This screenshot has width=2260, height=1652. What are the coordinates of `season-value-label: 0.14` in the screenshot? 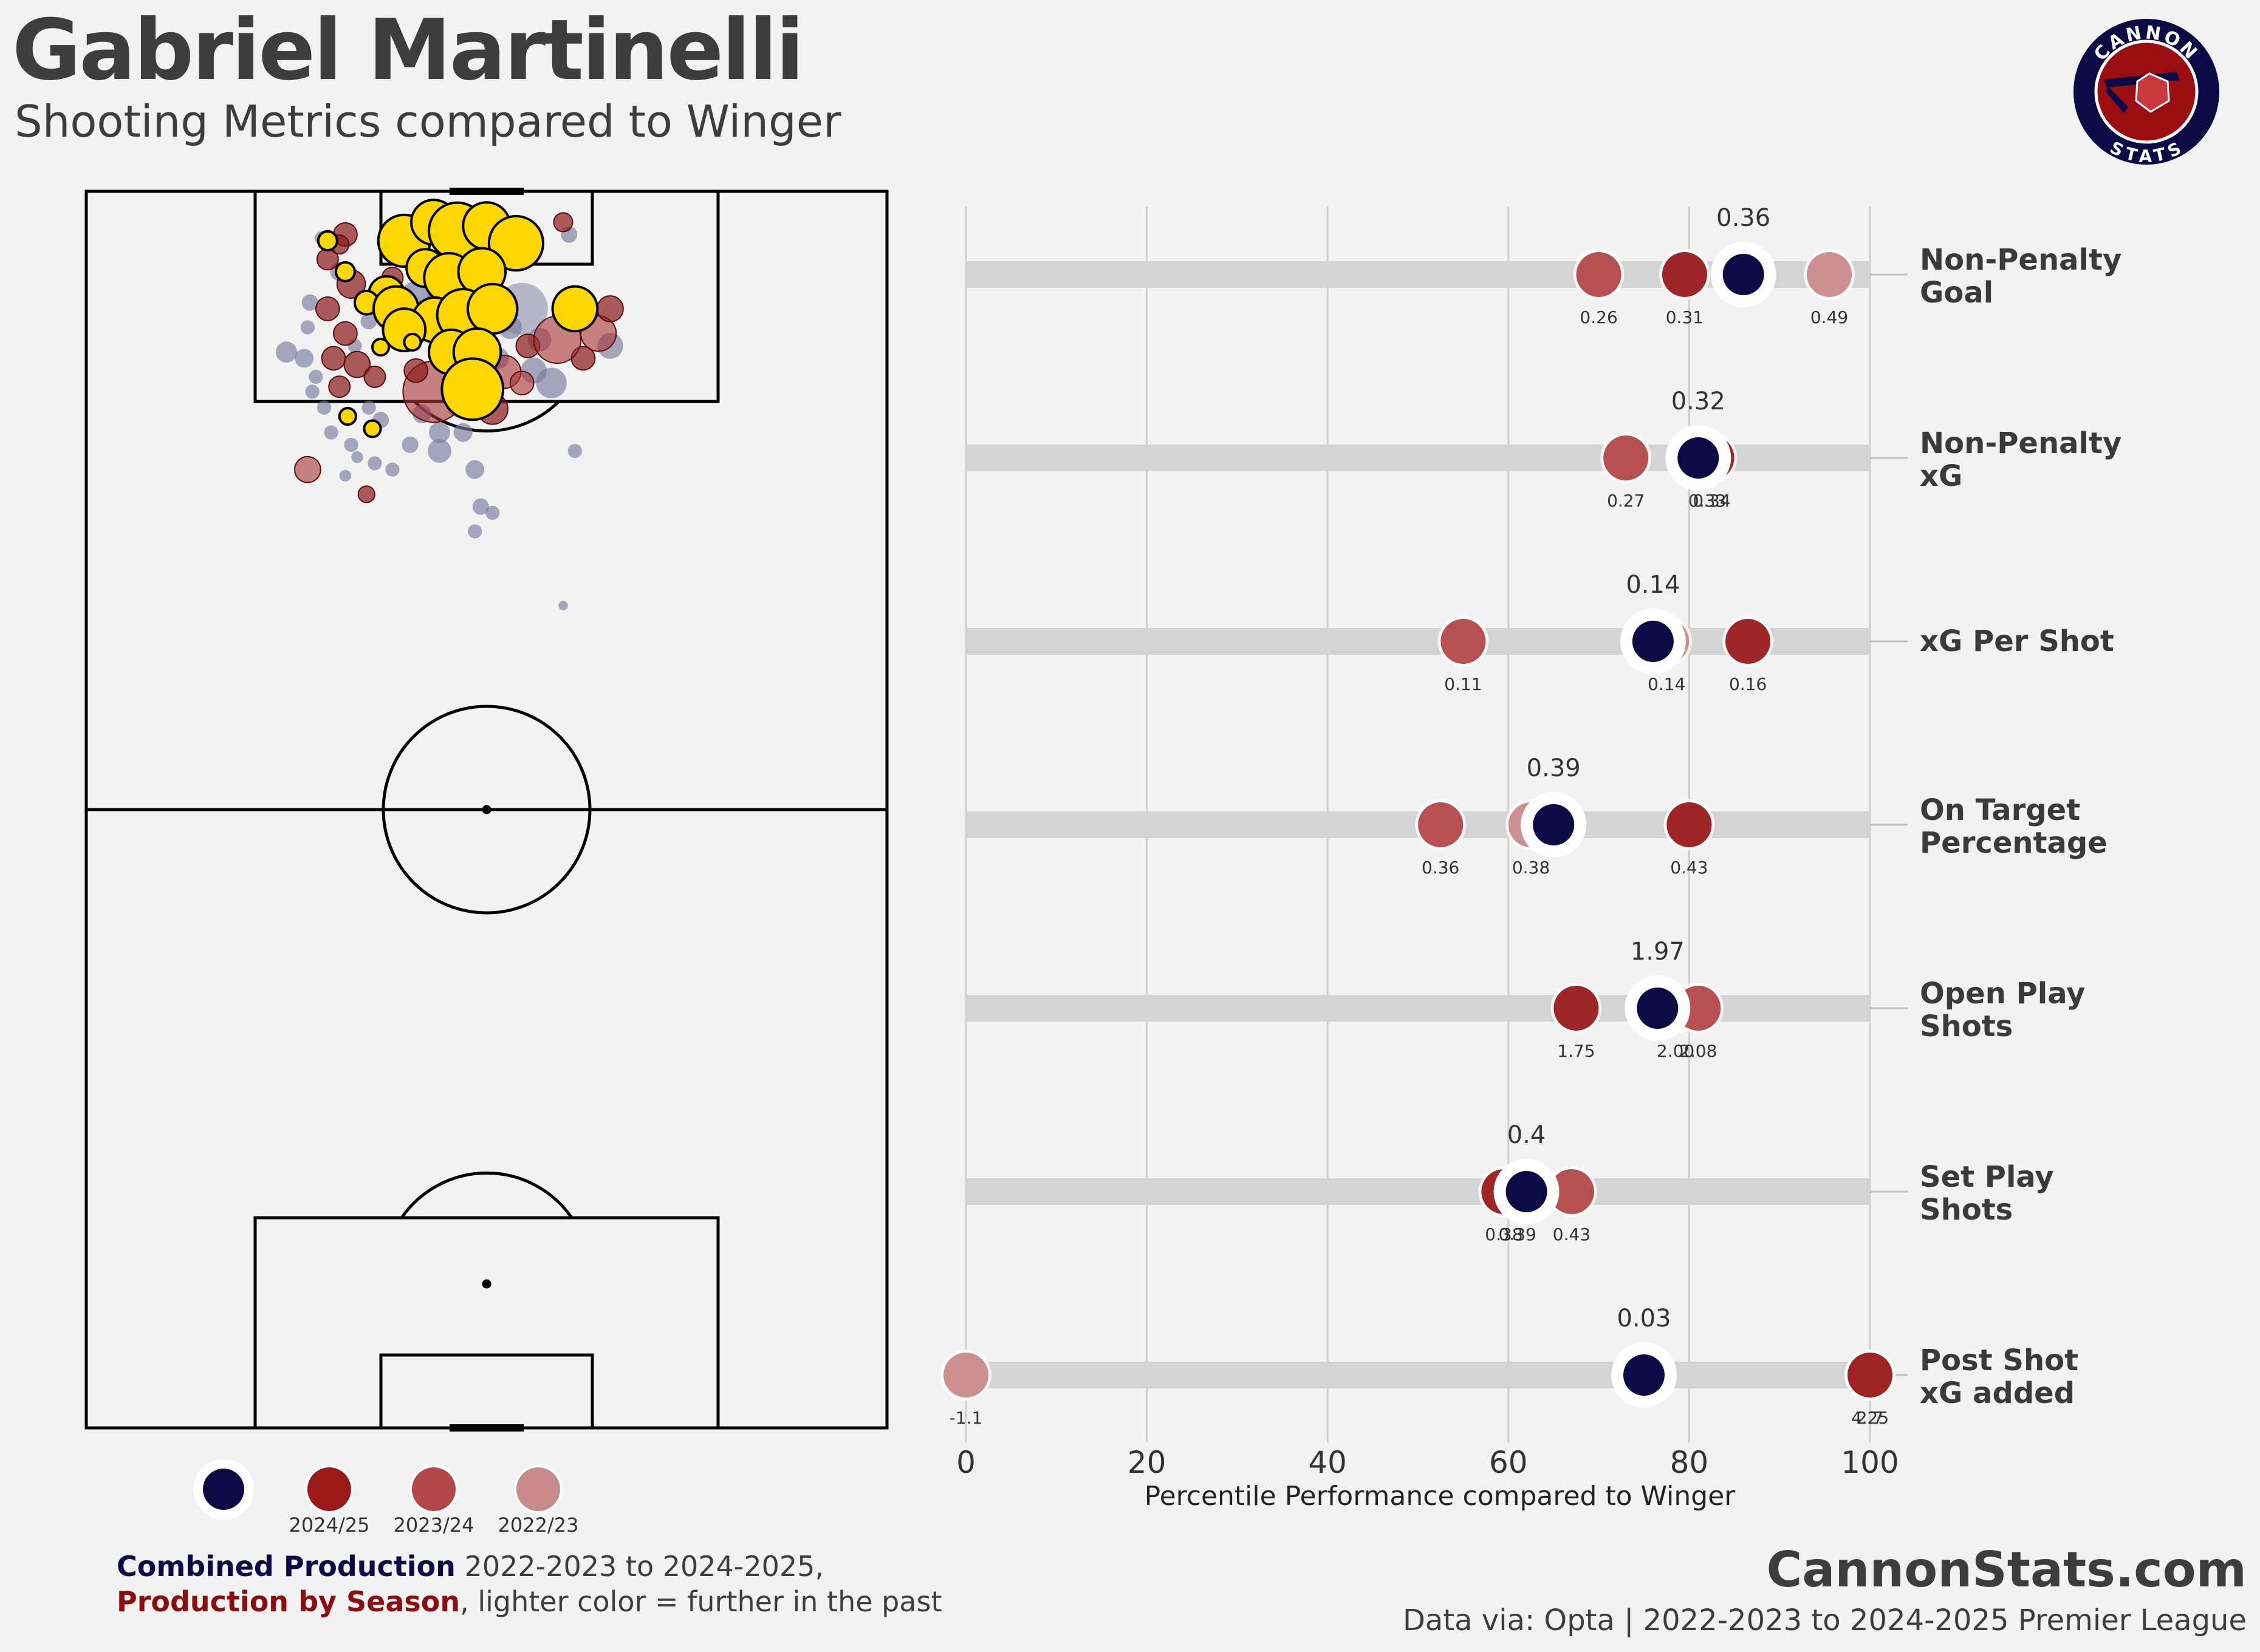 It's located at (1666, 684).